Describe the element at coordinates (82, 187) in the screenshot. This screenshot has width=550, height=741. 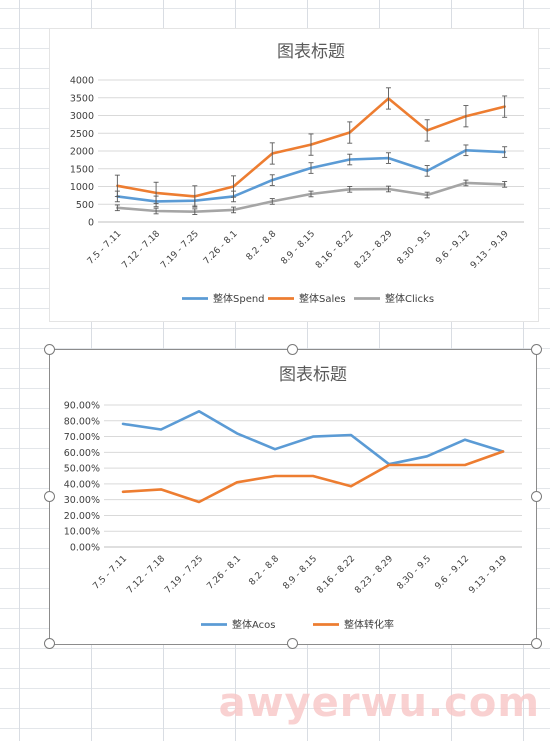
I see `y-tick-label: 1000` at that location.